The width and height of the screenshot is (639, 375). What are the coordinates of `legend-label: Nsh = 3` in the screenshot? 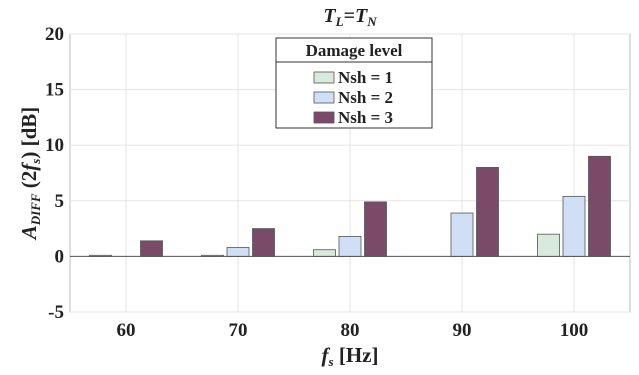 It's located at (365, 117).